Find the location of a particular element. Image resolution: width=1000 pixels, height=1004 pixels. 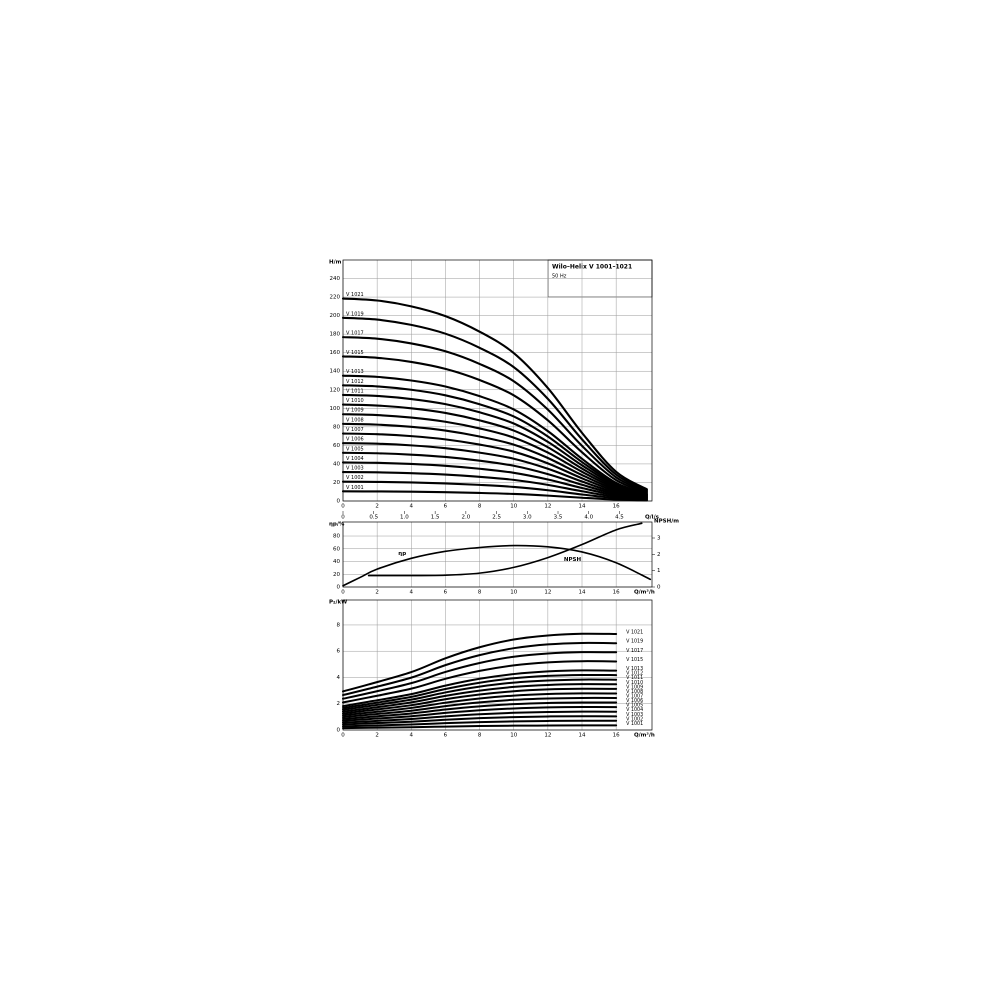

y-axis-label: ηp/% is located at coordinates (337, 525).